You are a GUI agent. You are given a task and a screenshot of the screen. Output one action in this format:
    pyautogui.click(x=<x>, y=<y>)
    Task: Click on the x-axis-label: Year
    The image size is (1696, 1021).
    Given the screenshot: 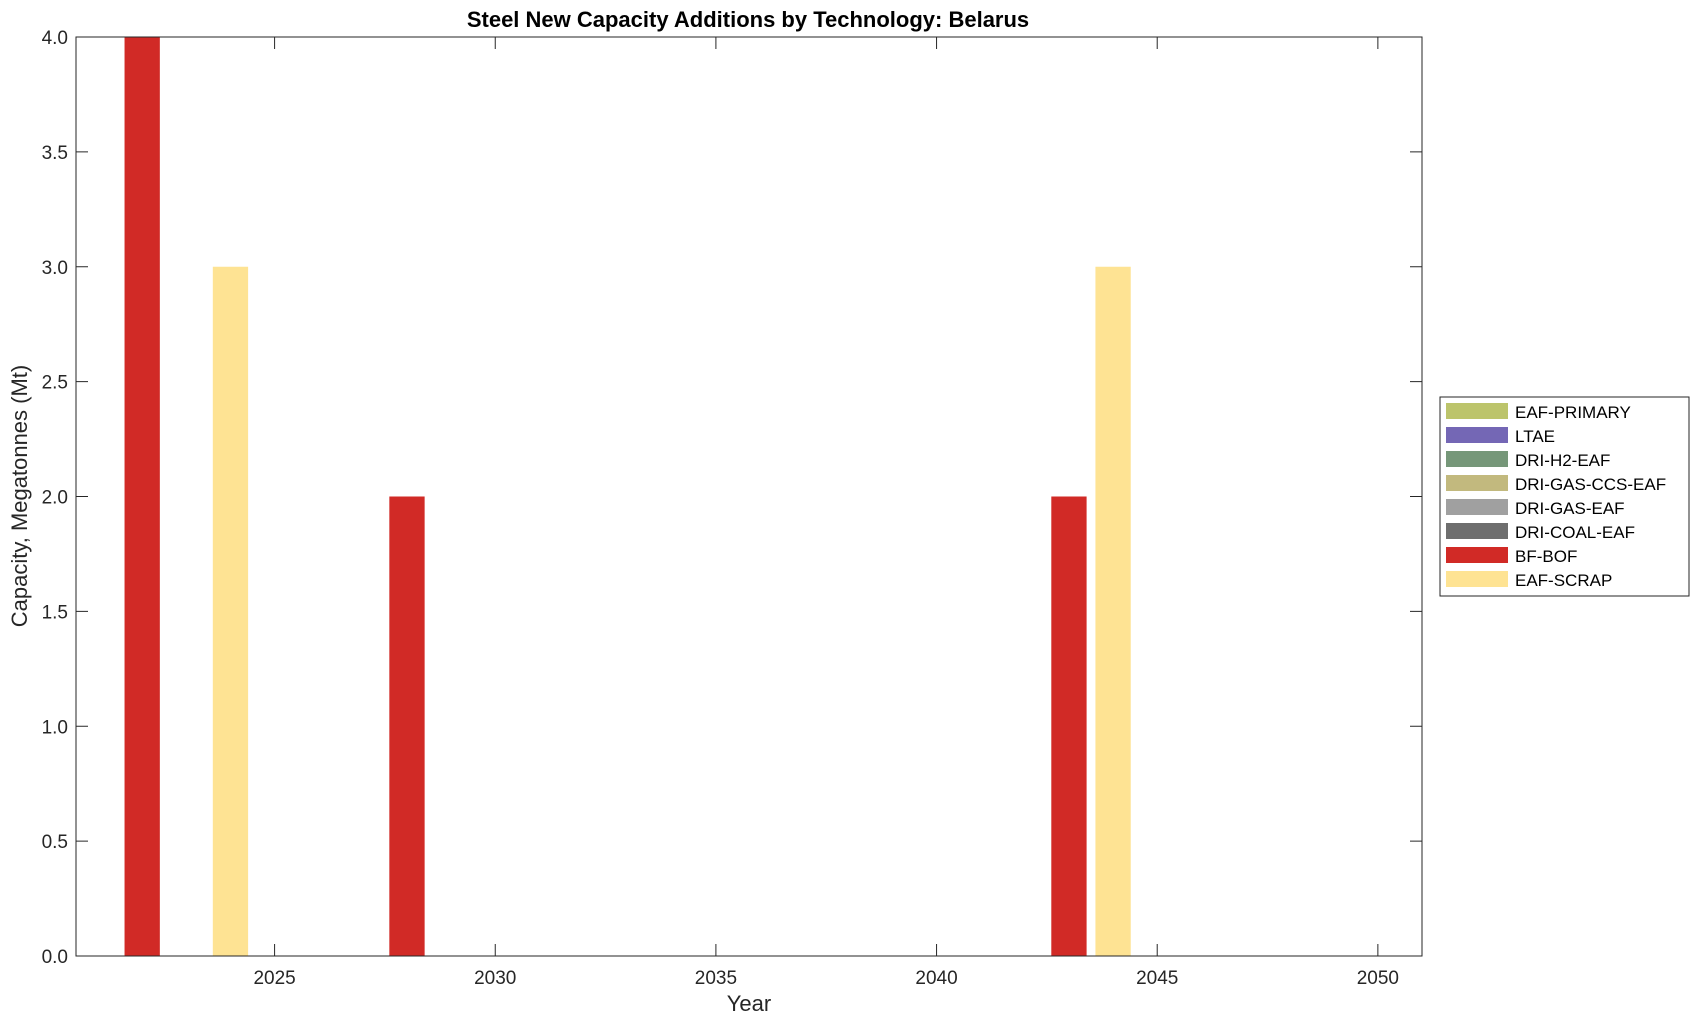 What is the action you would take?
    pyautogui.click(x=749, y=1003)
    